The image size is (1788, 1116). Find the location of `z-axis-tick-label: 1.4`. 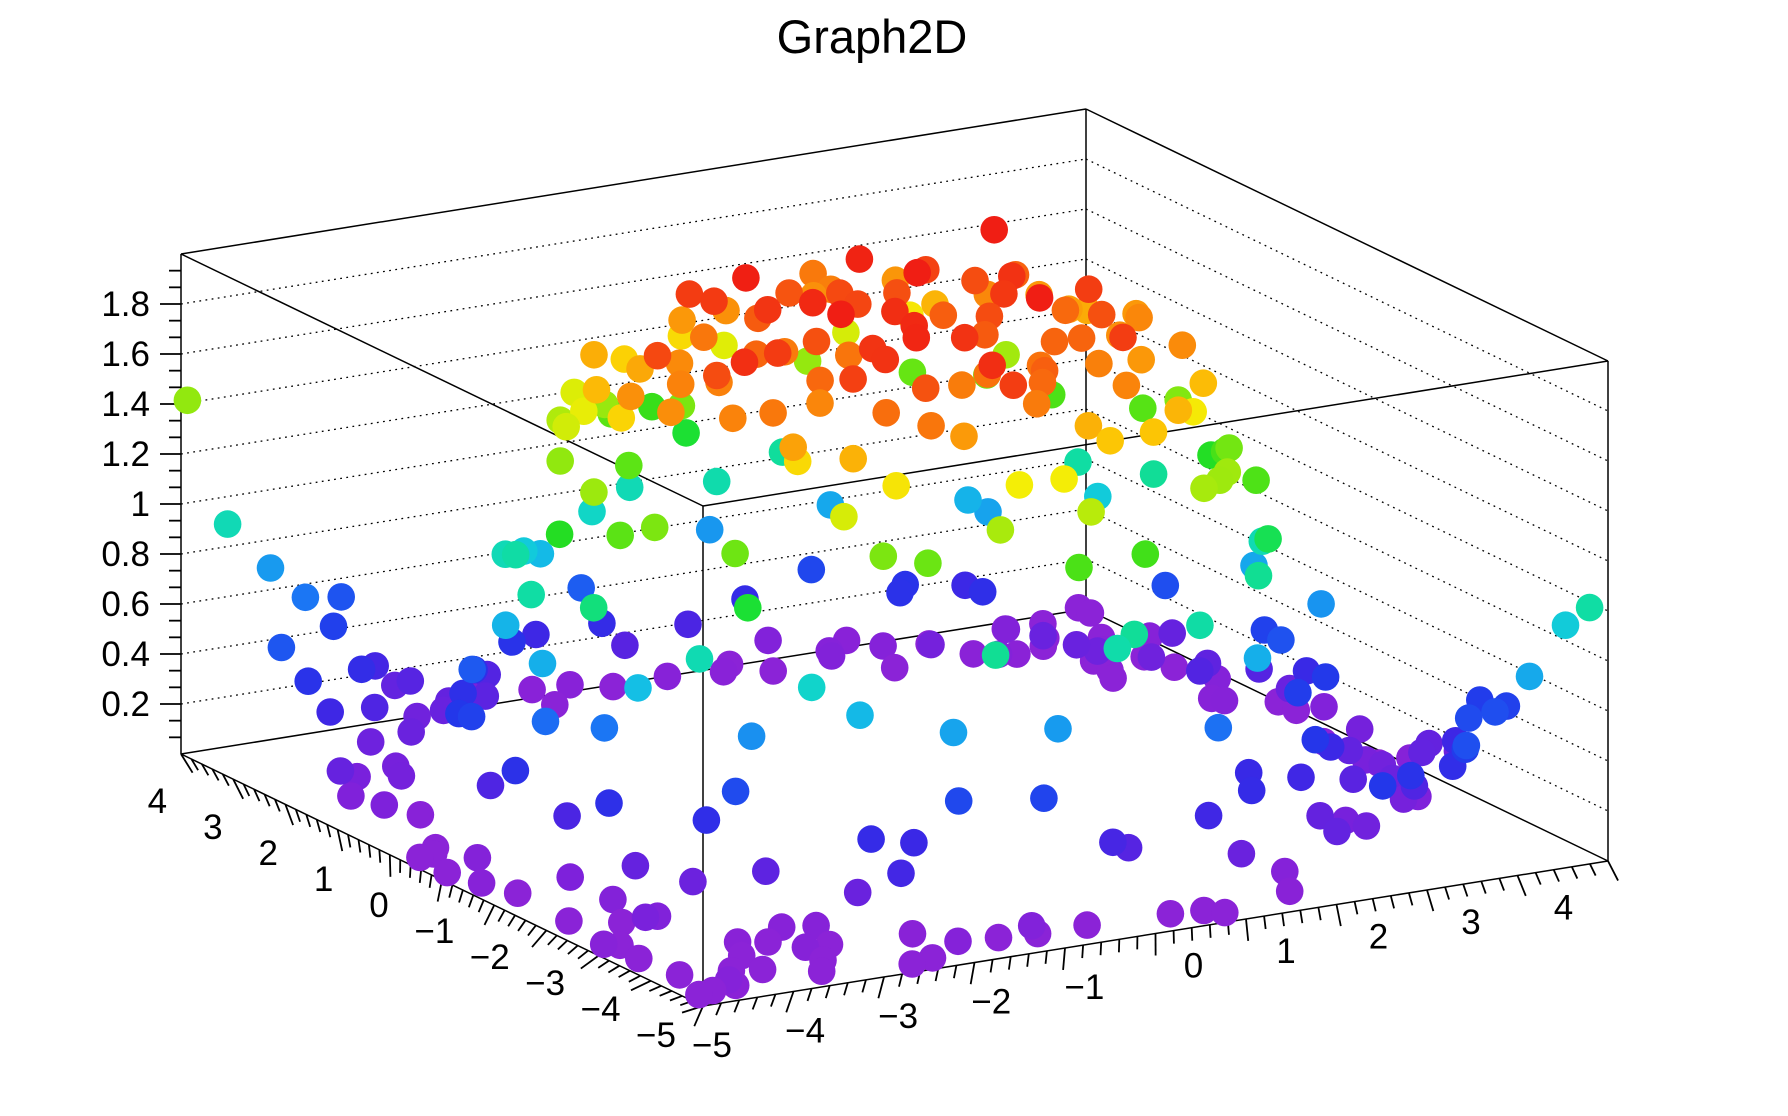

z-axis-tick-label: 1.4 is located at coordinates (125, 404).